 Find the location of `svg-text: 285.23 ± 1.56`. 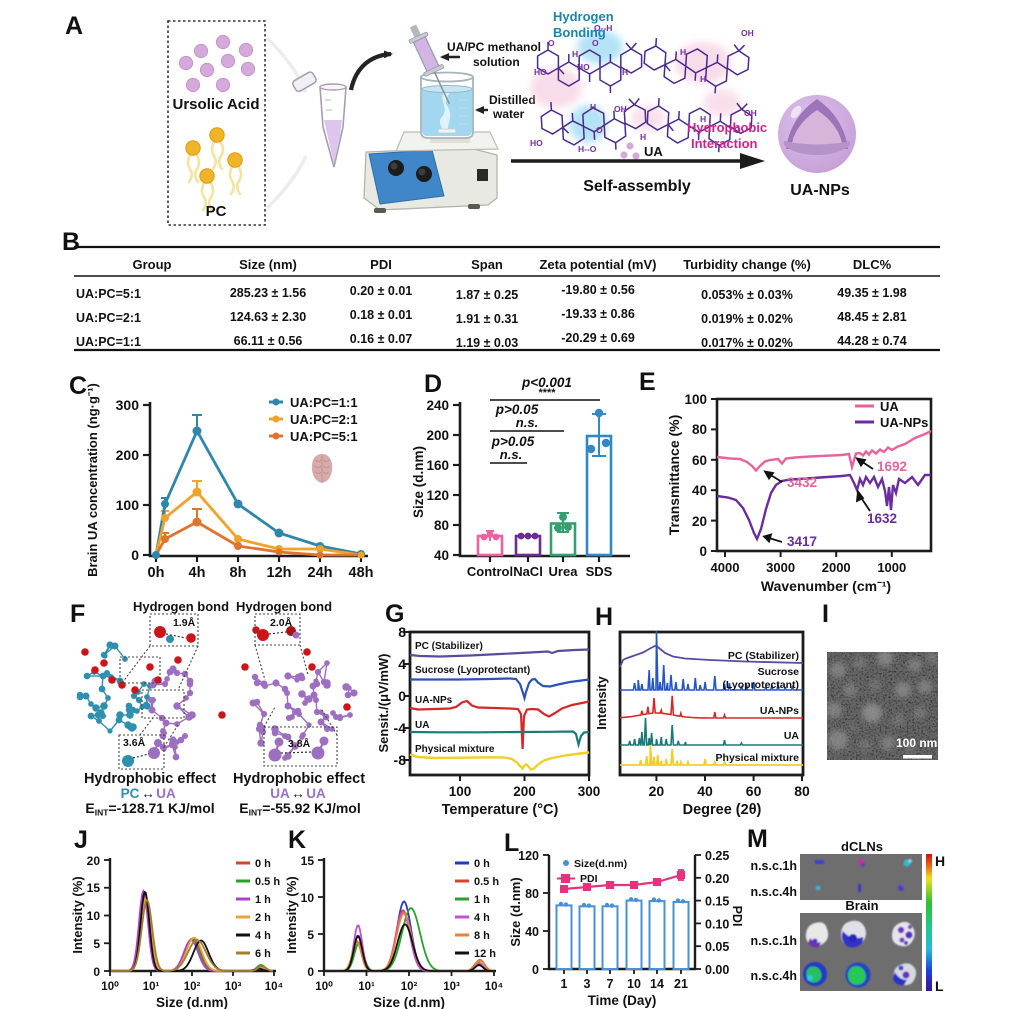

svg-text: 285.23 ± 1.56 is located at coordinates (268, 293).